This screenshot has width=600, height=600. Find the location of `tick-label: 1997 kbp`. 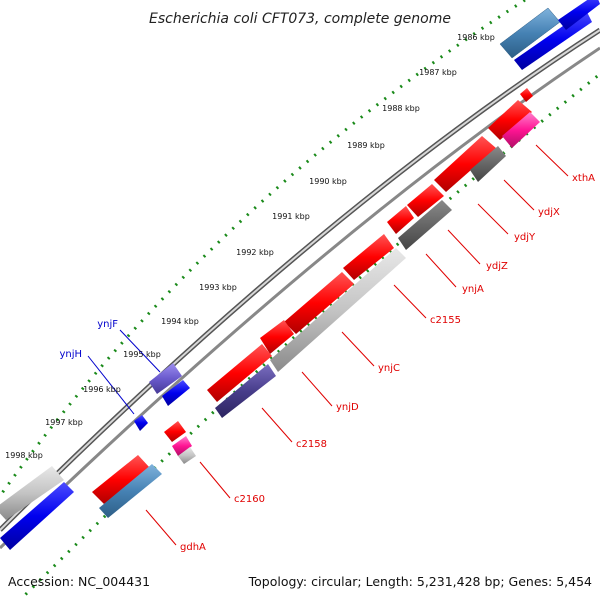

tick-label: 1997 kbp is located at coordinates (64, 422).